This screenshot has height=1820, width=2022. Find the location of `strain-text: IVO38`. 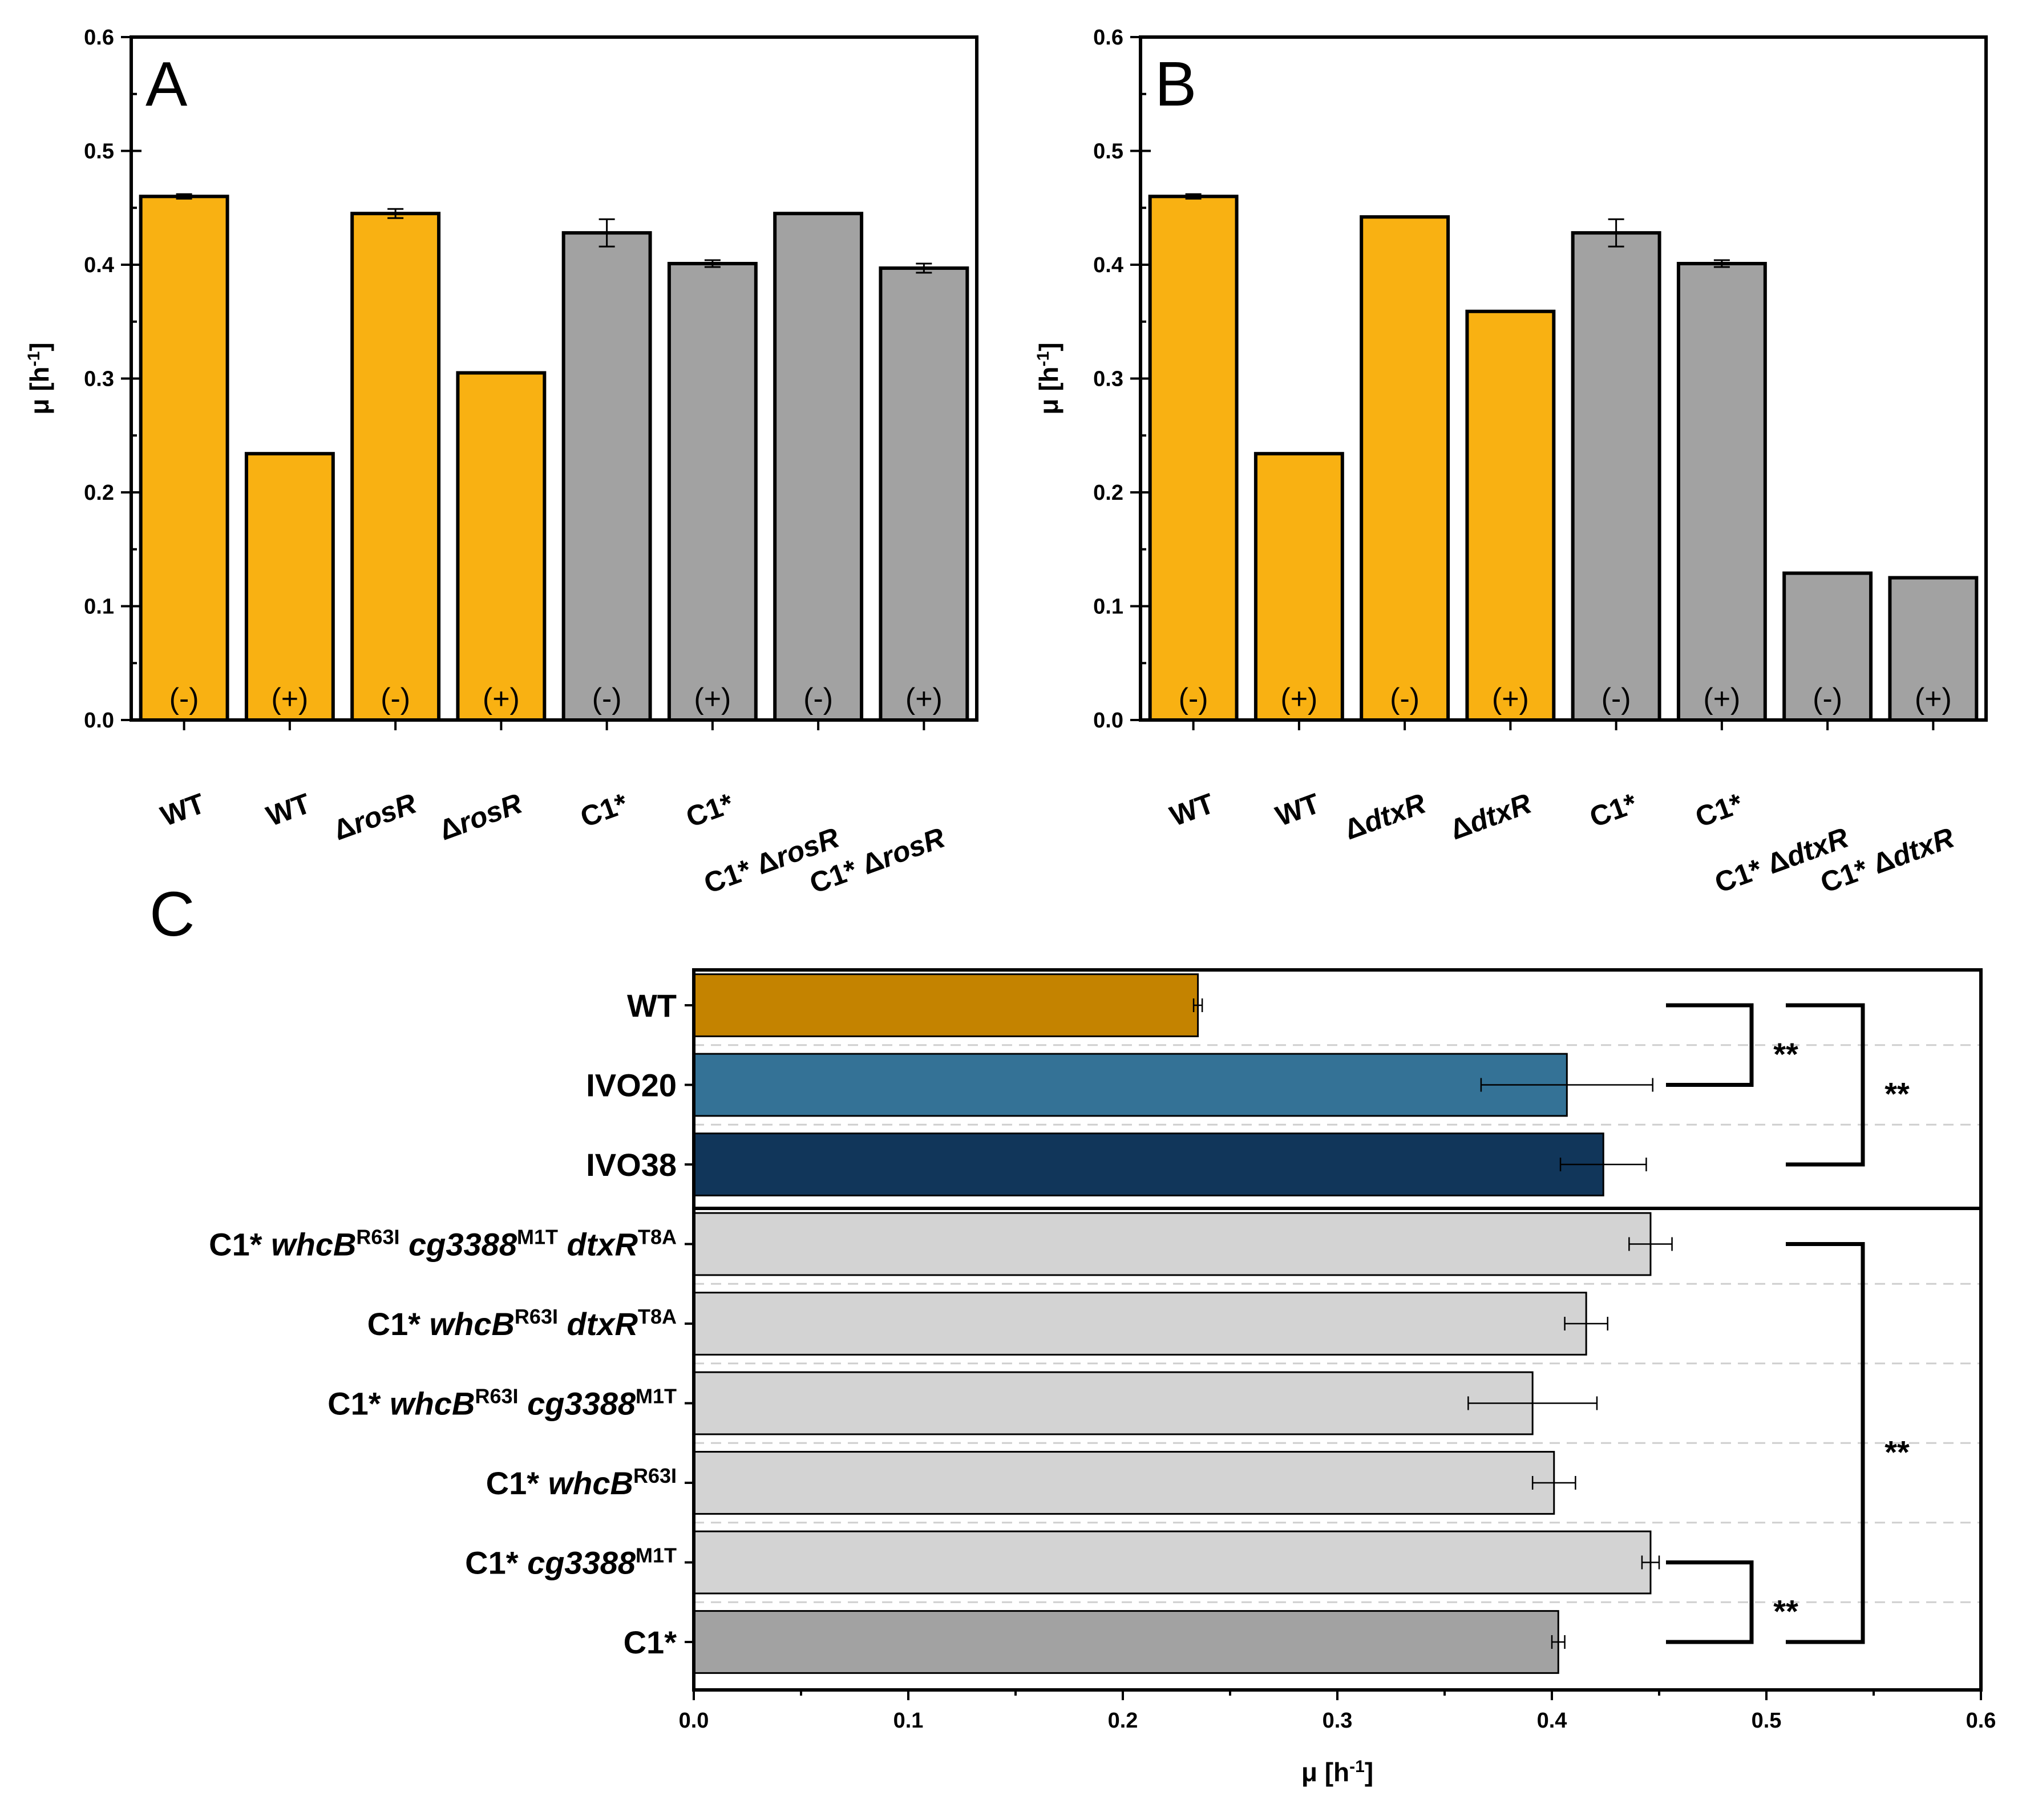

strain-text: IVO38 is located at coordinates (631, 1165).